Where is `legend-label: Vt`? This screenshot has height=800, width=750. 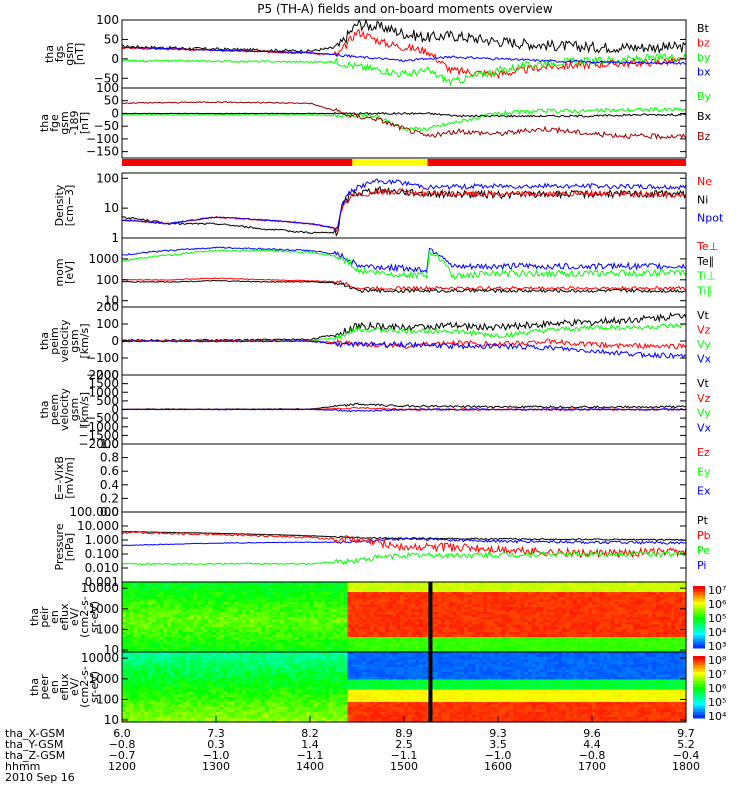
legend-label: Vt is located at coordinates (703, 383).